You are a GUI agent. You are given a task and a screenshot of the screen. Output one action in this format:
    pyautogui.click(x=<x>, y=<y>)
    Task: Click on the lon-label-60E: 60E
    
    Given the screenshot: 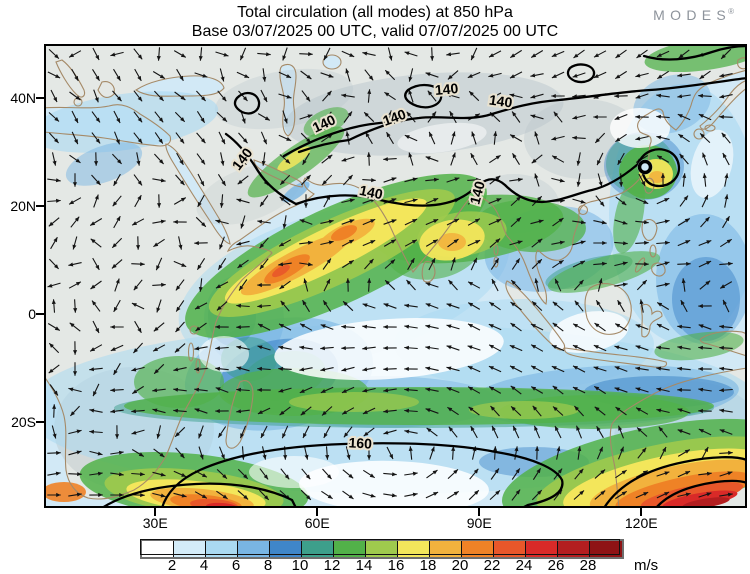 What is the action you would take?
    pyautogui.click(x=317, y=523)
    